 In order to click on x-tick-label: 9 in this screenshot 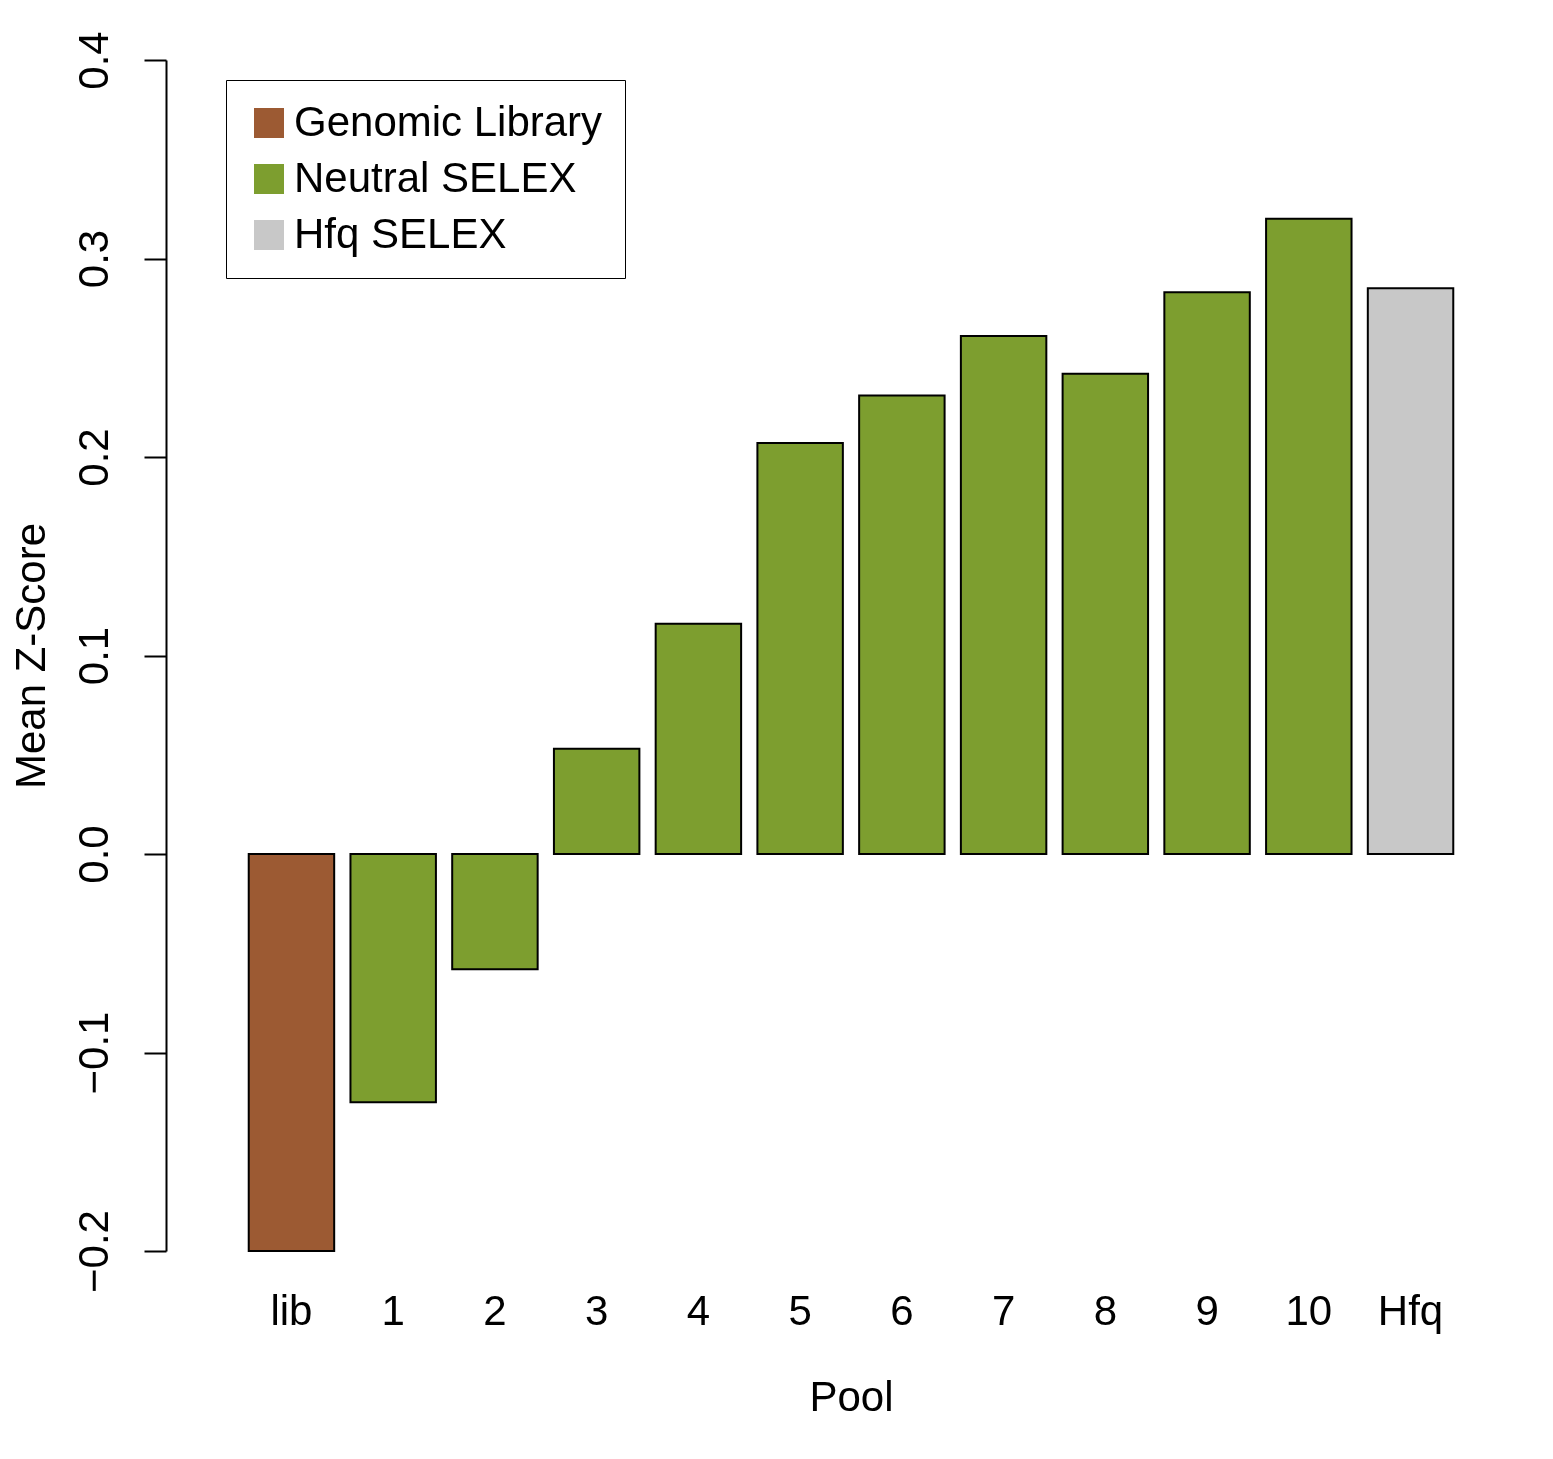, I will do `click(1207, 1310)`.